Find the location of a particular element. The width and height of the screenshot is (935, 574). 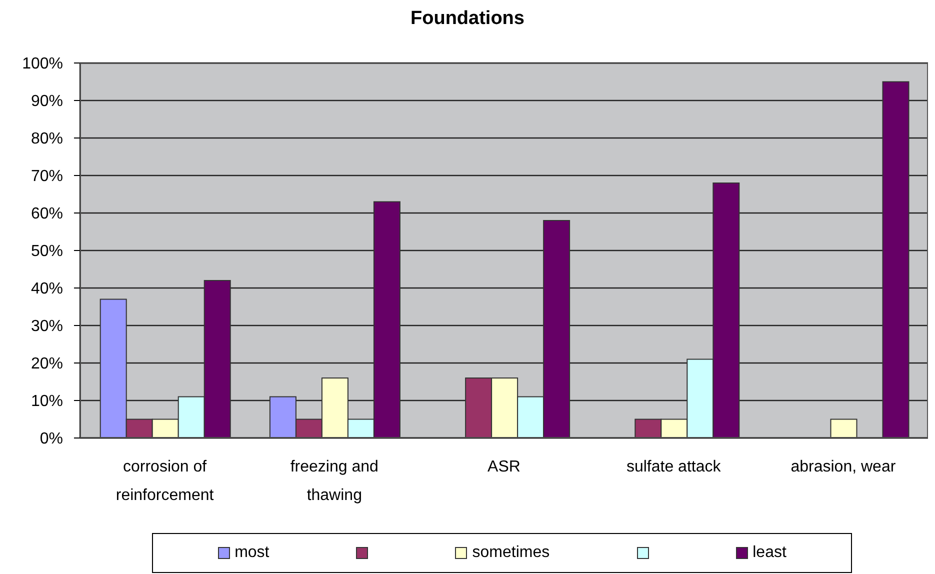

legend-label: sometimes is located at coordinates (511, 553).